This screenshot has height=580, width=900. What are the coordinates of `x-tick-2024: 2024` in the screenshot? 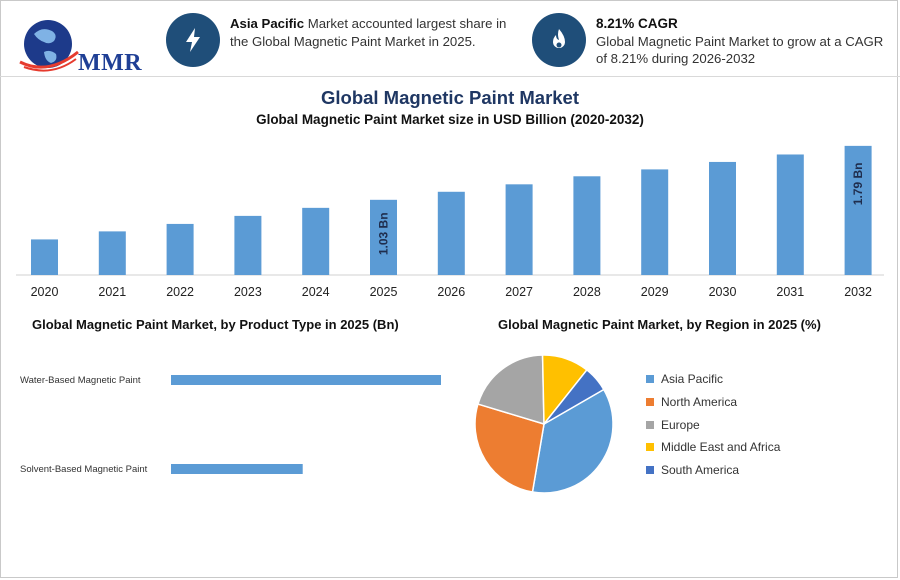 It's located at (316, 292).